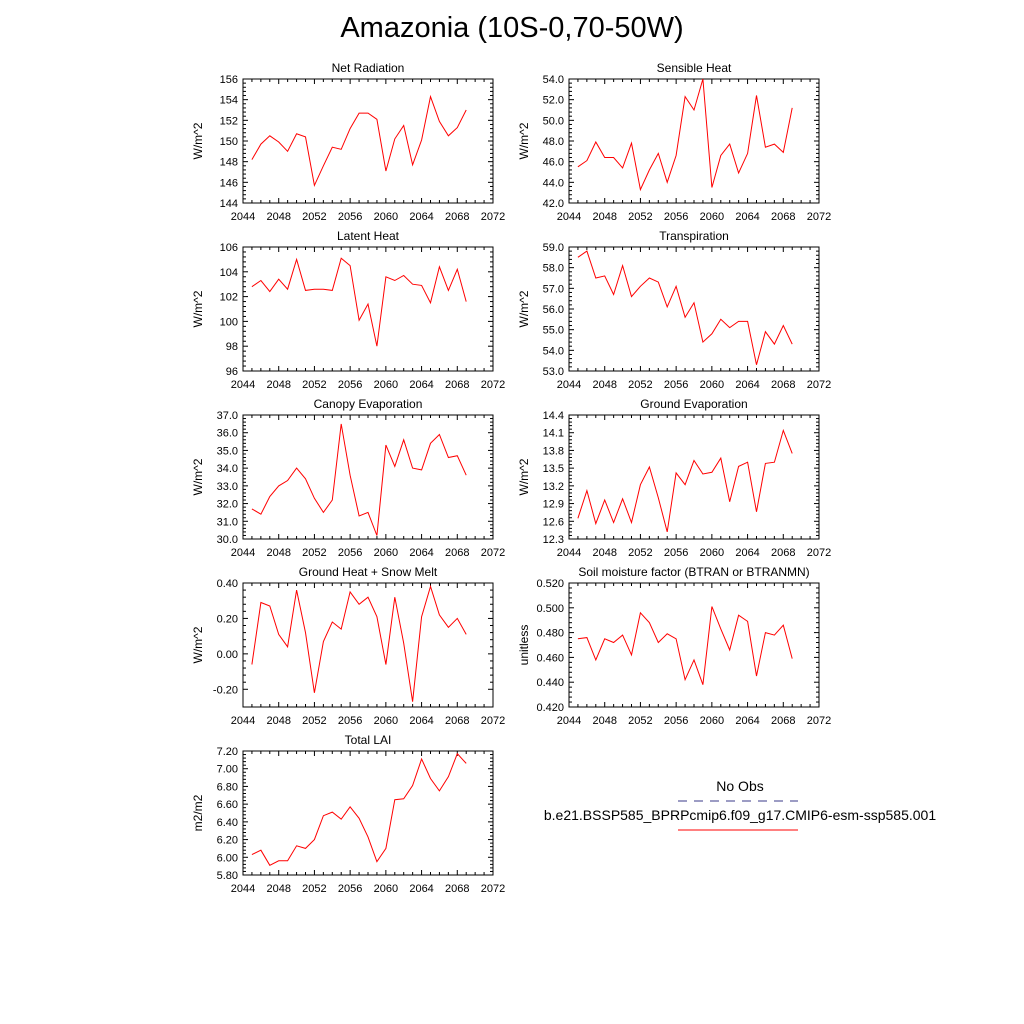 This screenshot has height=1024, width=1024. Describe the element at coordinates (229, 248) in the screenshot. I see `y-tick-label: 106` at that location.